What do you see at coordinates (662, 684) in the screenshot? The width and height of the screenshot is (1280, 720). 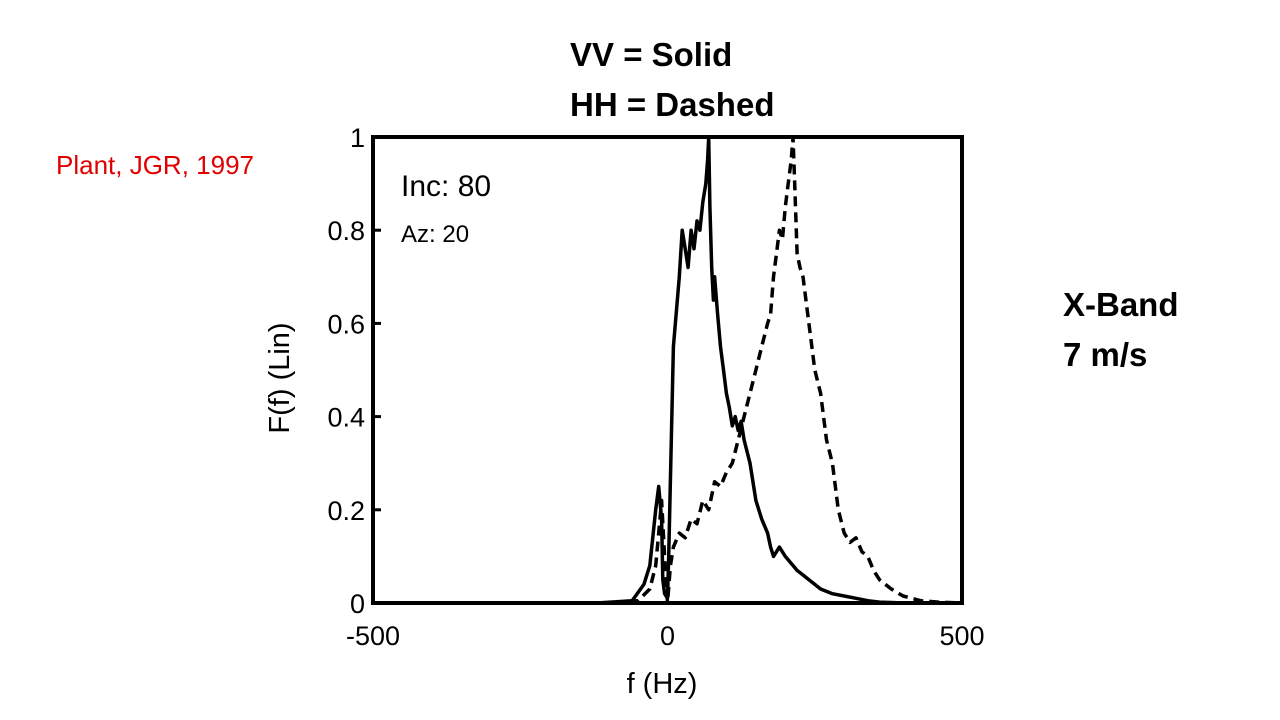 I see `x-axis-label: f (Hz)` at bounding box center [662, 684].